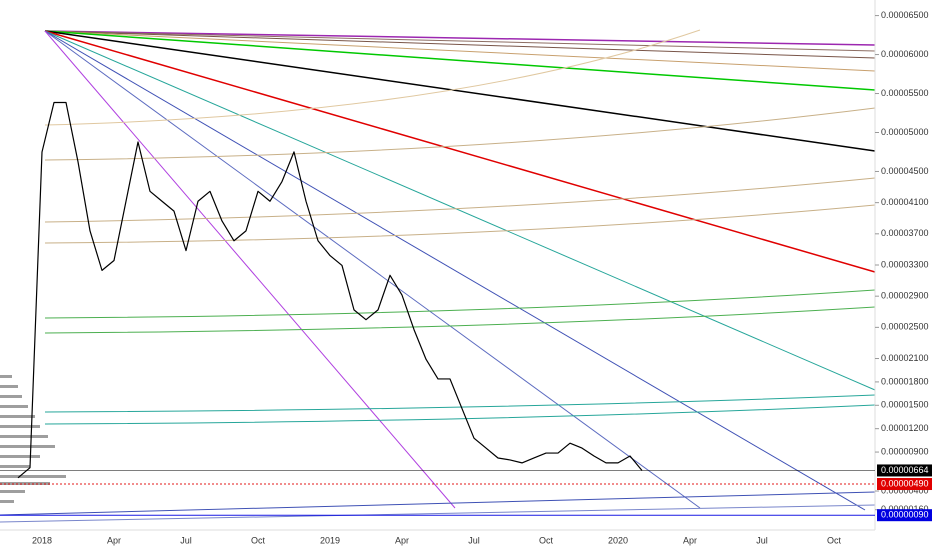 The height and width of the screenshot is (550, 932). I want to click on y-tick-label: 0.00005500, so click(905, 93).